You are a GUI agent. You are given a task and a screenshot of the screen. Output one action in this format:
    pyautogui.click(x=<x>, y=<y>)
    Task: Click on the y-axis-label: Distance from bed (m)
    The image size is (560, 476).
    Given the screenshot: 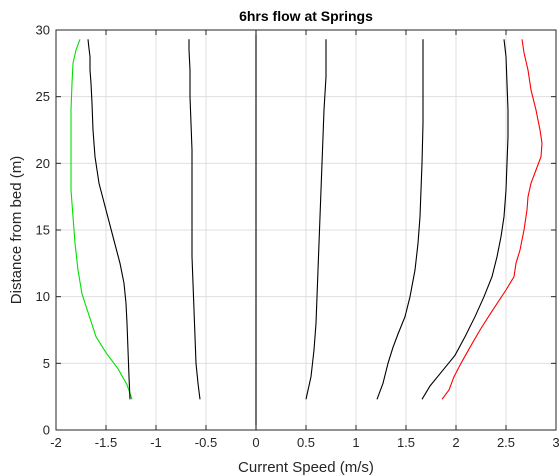 What is the action you would take?
    pyautogui.click(x=16, y=230)
    